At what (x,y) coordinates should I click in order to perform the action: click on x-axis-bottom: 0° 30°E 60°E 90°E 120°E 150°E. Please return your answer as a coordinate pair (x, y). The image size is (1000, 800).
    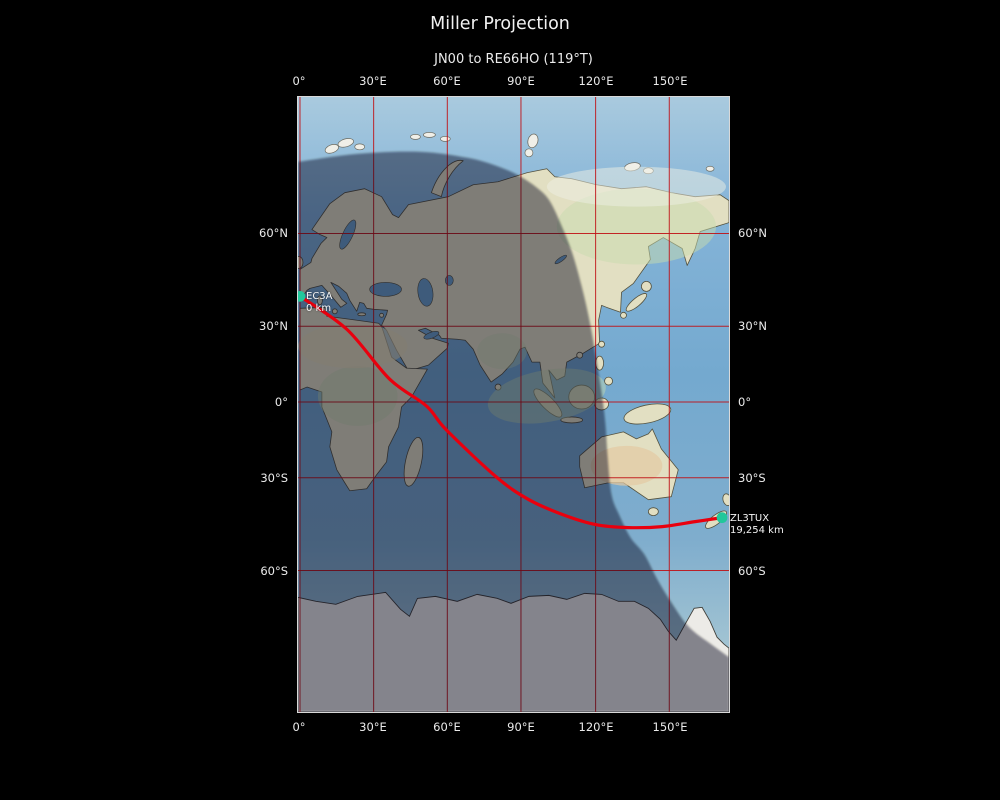
    Looking at the image, I should click on (511, 728).